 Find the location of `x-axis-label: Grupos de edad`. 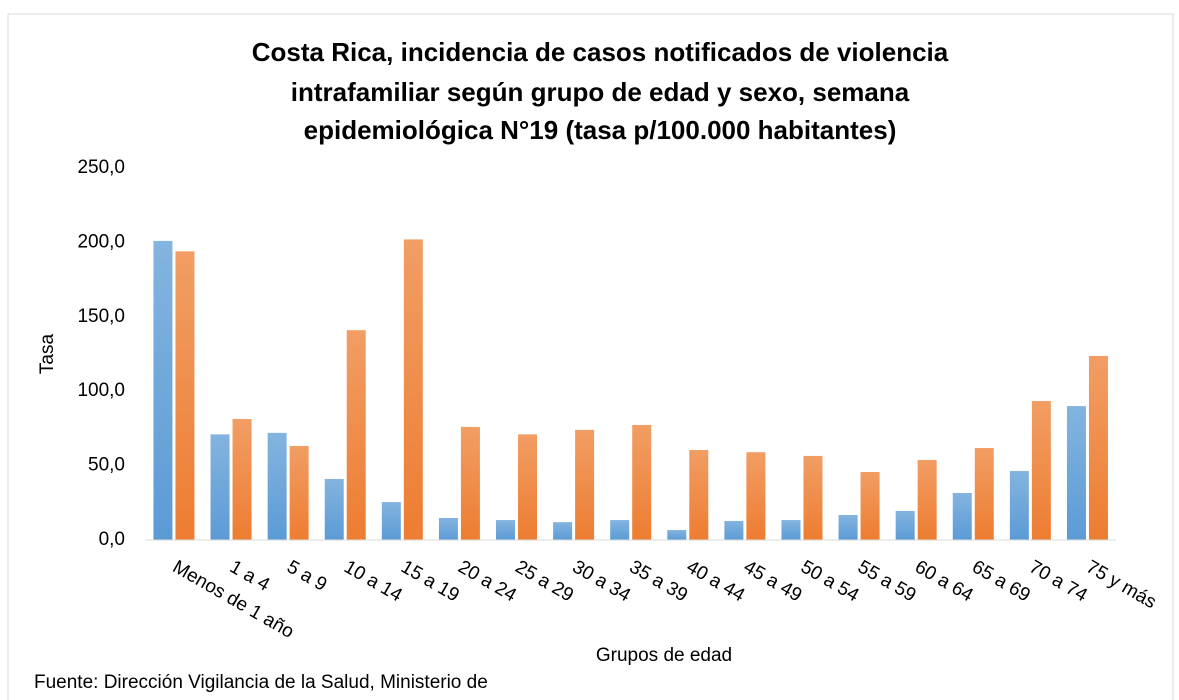

x-axis-label: Grupos de edad is located at coordinates (664, 655).